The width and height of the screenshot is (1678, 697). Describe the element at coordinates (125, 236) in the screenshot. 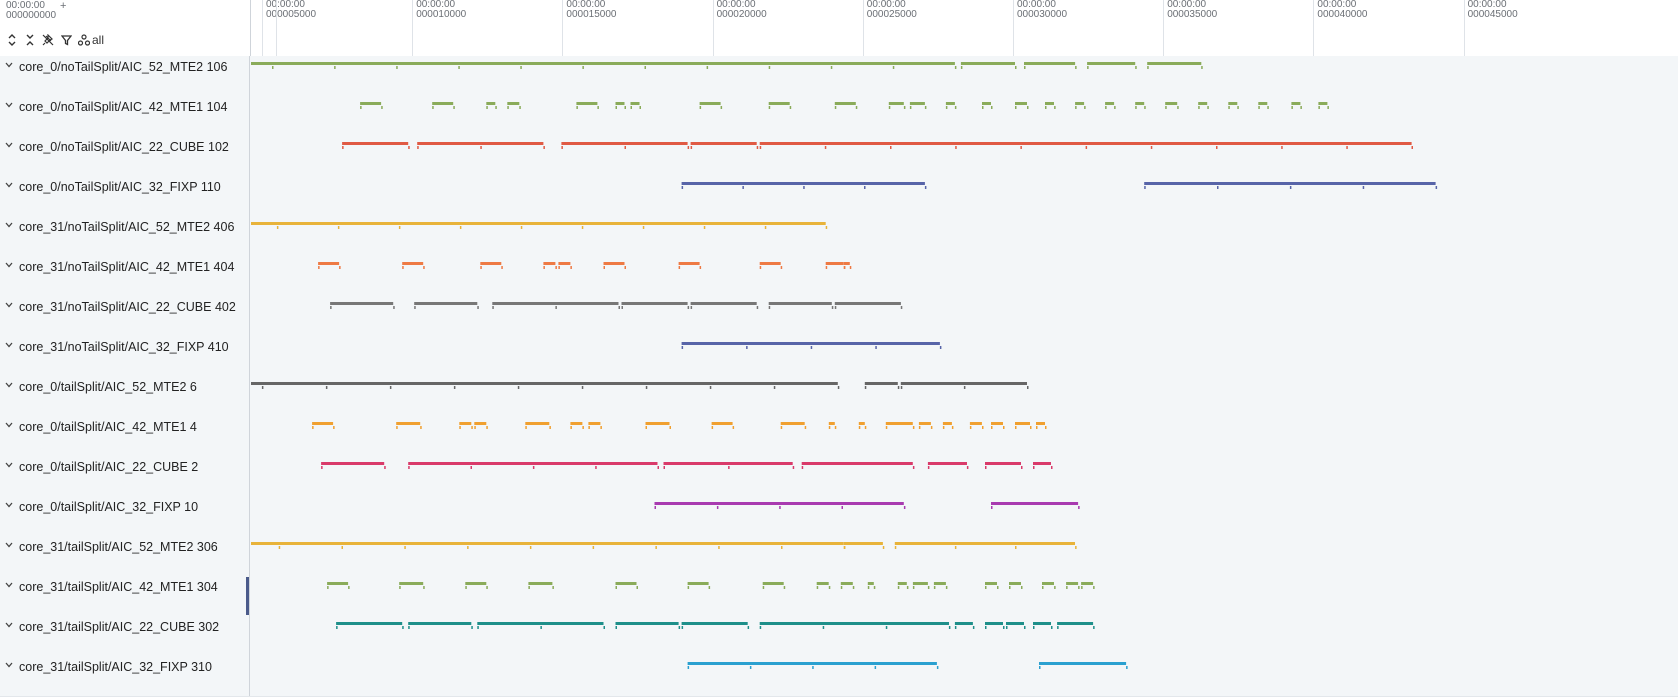

I see `track-label: core_31/noTailSplit/AIC_52_MTE2 406` at that location.